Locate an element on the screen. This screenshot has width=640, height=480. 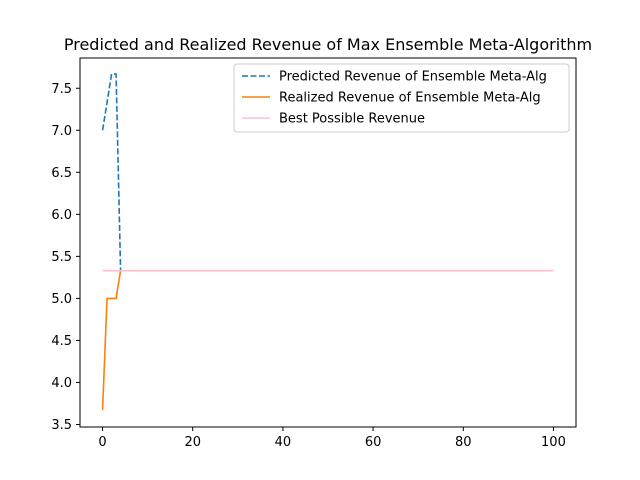
y-tick-label: 7.5 is located at coordinates (61, 89).